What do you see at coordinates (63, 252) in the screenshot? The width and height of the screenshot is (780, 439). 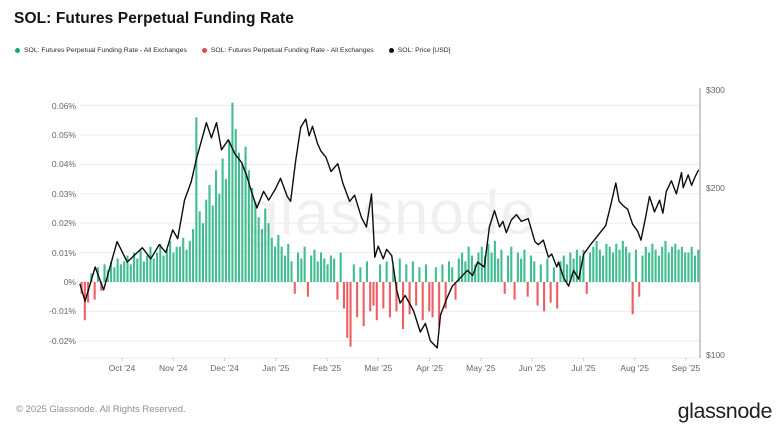 I see `y-axis-tick-label: 0.01%` at bounding box center [63, 252].